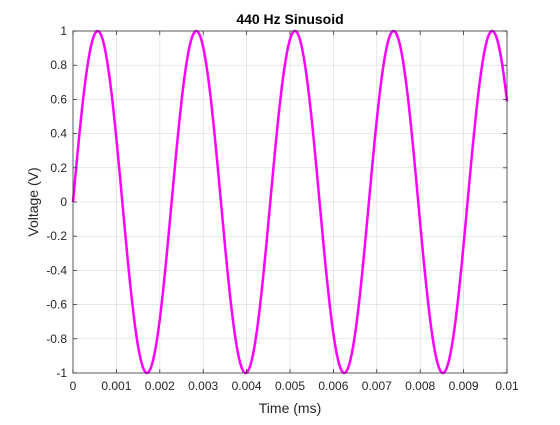 The image size is (560, 425). Describe the element at coordinates (247, 386) in the screenshot. I see `x-tick-label: 0.004` at that location.